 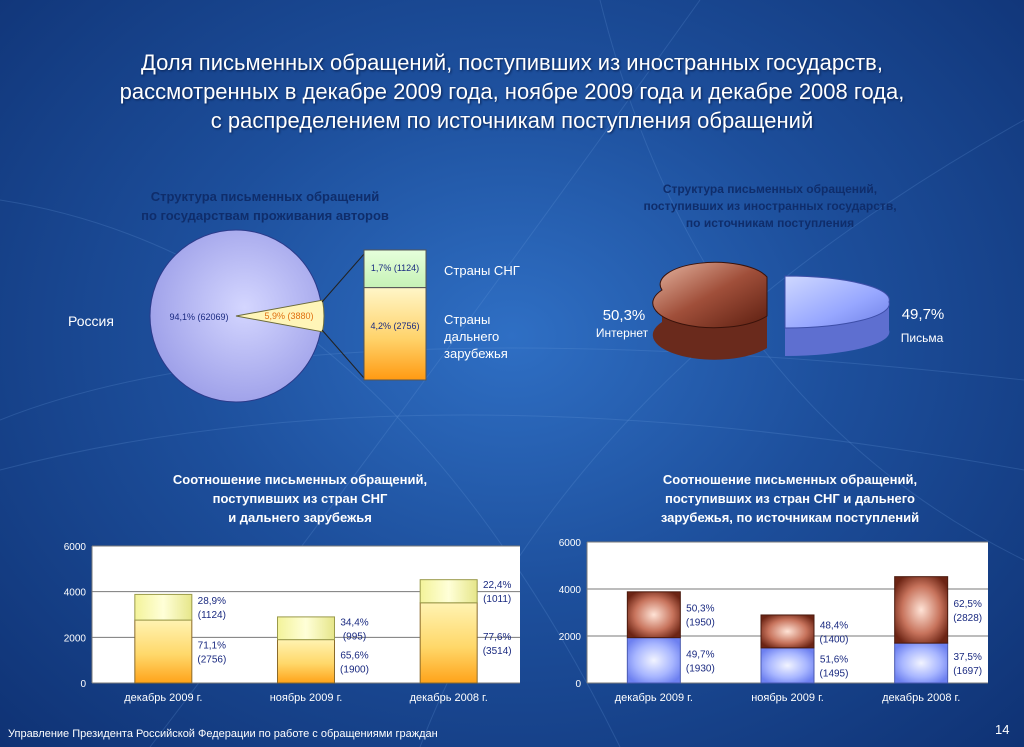 I want to click on pie2-label-letters-pct: 49,7%, so click(x=923, y=314).